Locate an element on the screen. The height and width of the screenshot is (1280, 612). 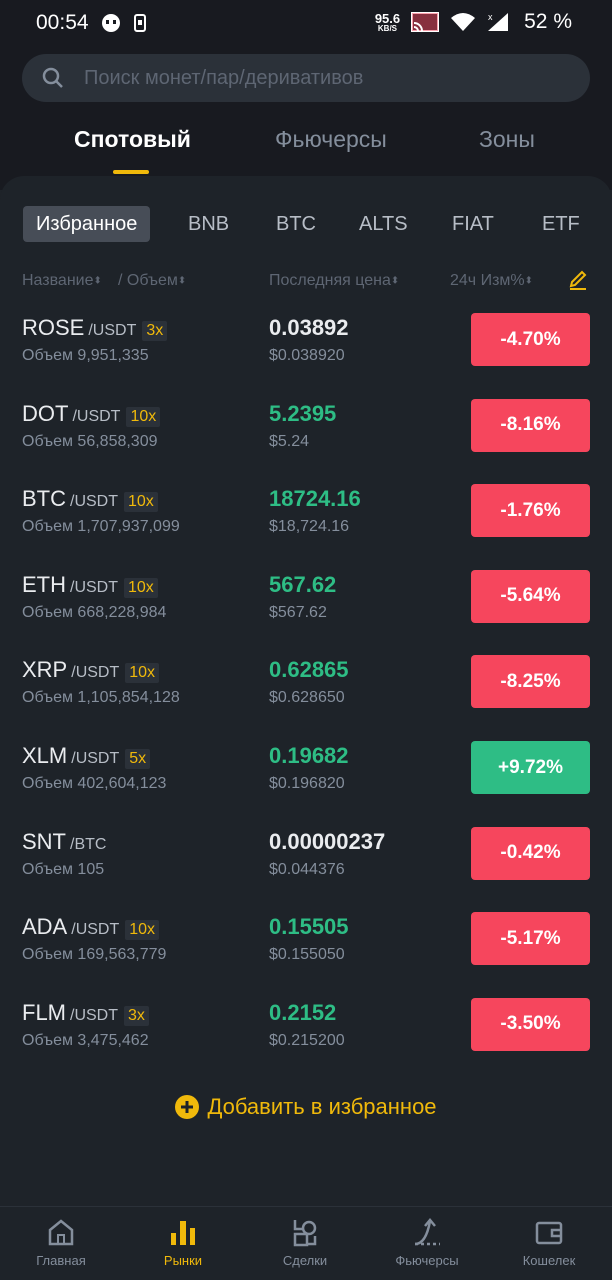
volume: Объем 9,951,335 is located at coordinates (85, 355).